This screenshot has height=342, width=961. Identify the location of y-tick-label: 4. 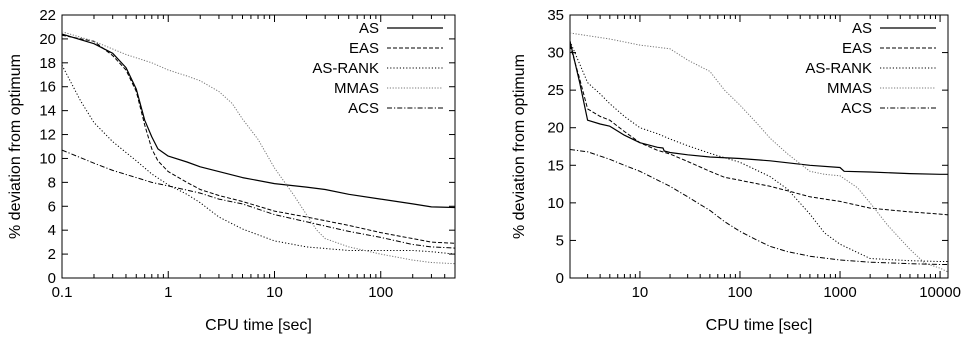
(52, 230).